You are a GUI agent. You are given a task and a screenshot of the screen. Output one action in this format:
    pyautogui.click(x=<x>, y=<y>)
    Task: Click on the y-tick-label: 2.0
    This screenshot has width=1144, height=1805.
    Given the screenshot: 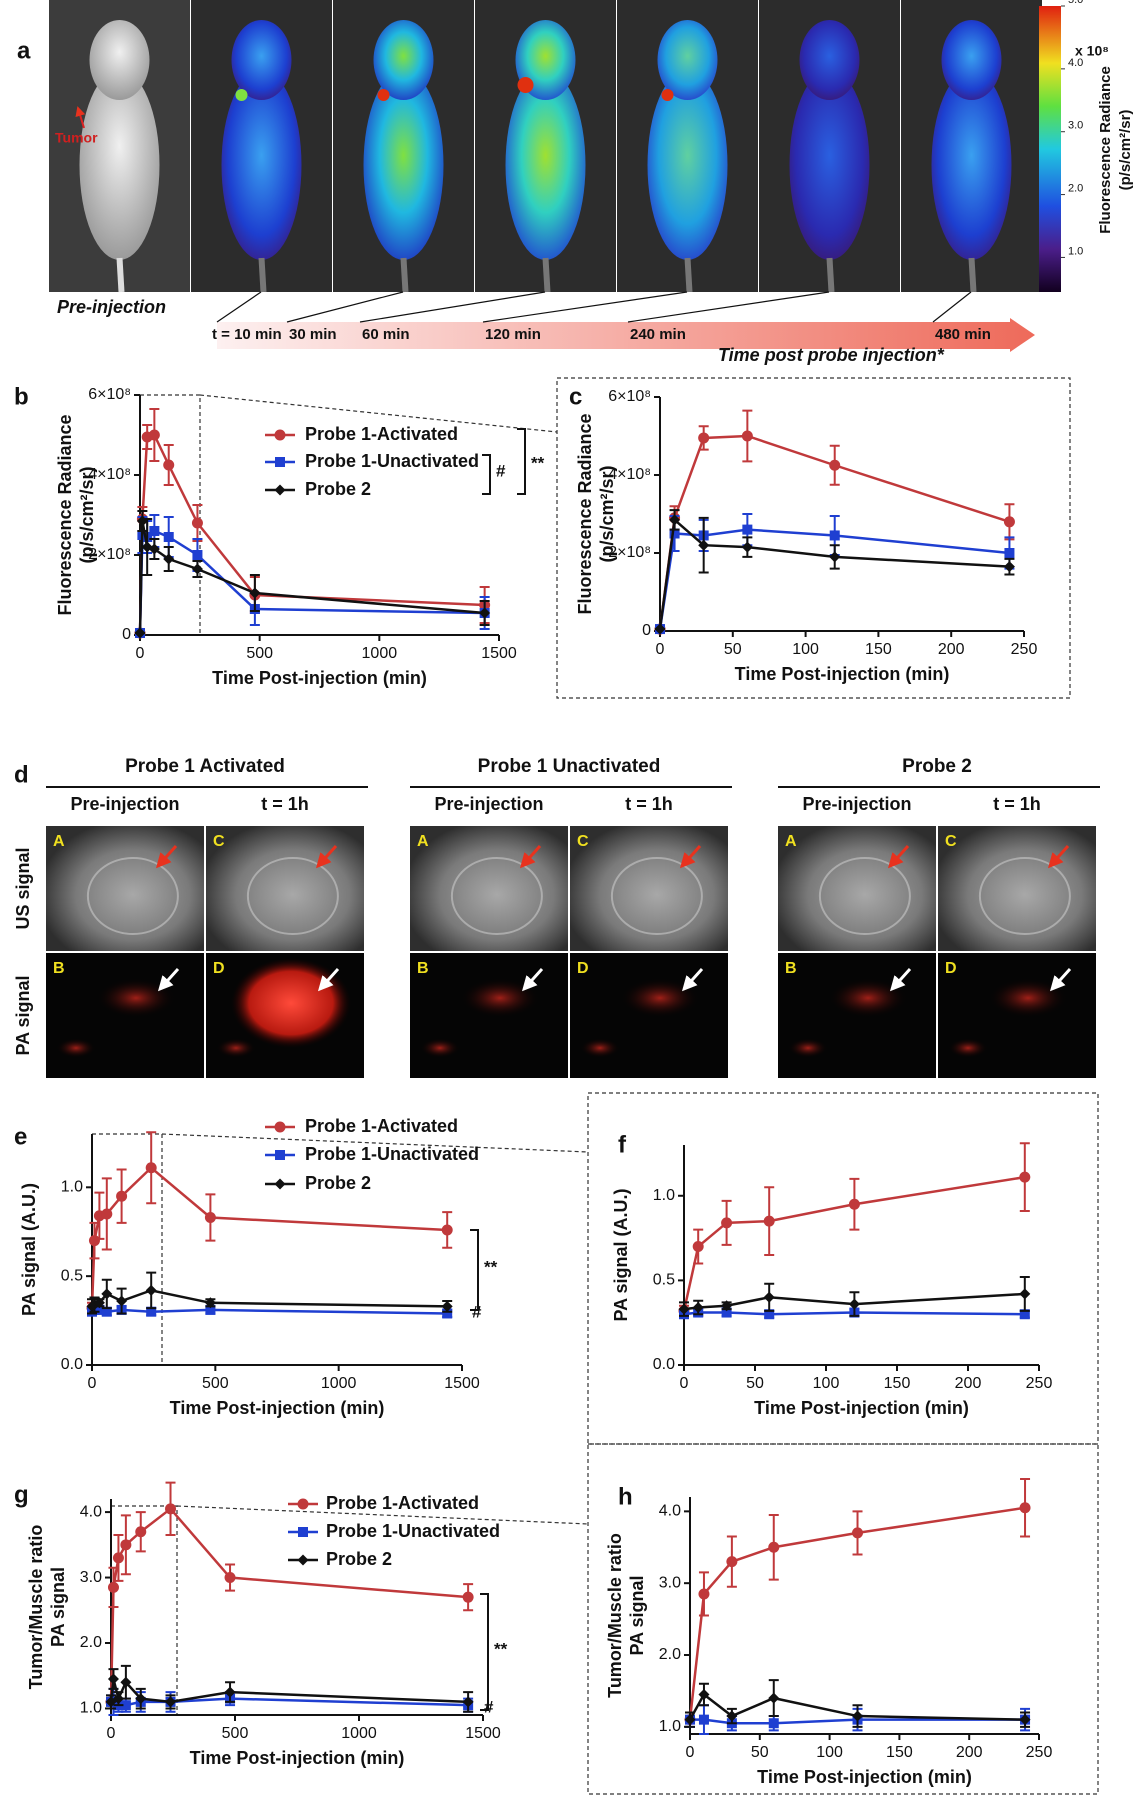 What is the action you would take?
    pyautogui.click(x=670, y=1654)
    